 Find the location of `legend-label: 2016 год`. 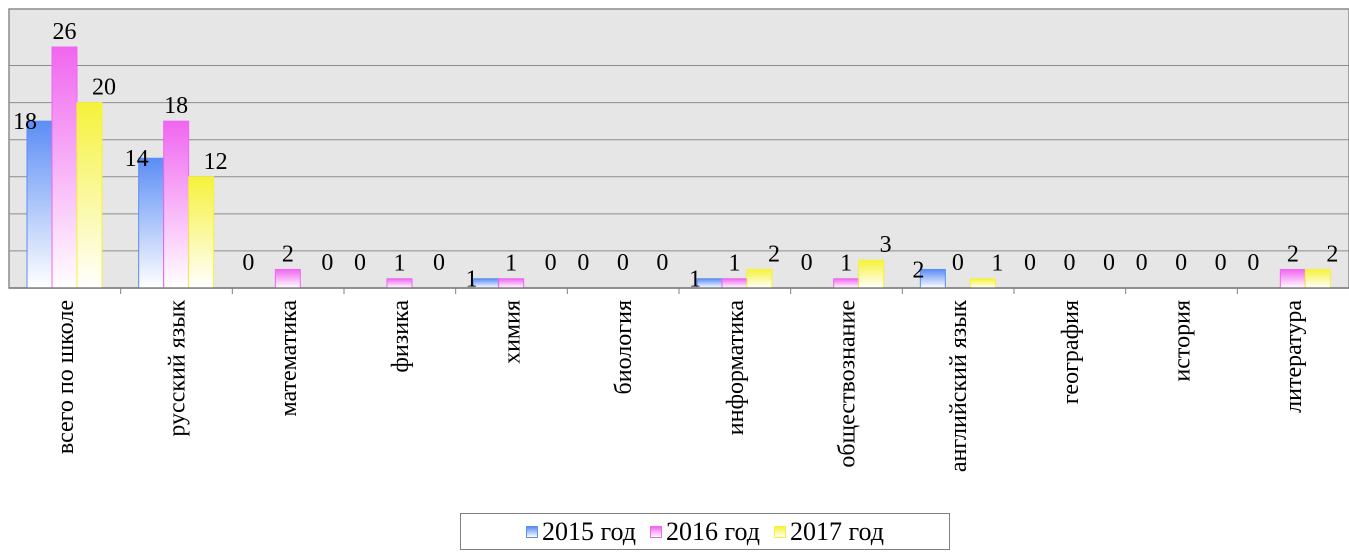

legend-label: 2016 год is located at coordinates (713, 531).